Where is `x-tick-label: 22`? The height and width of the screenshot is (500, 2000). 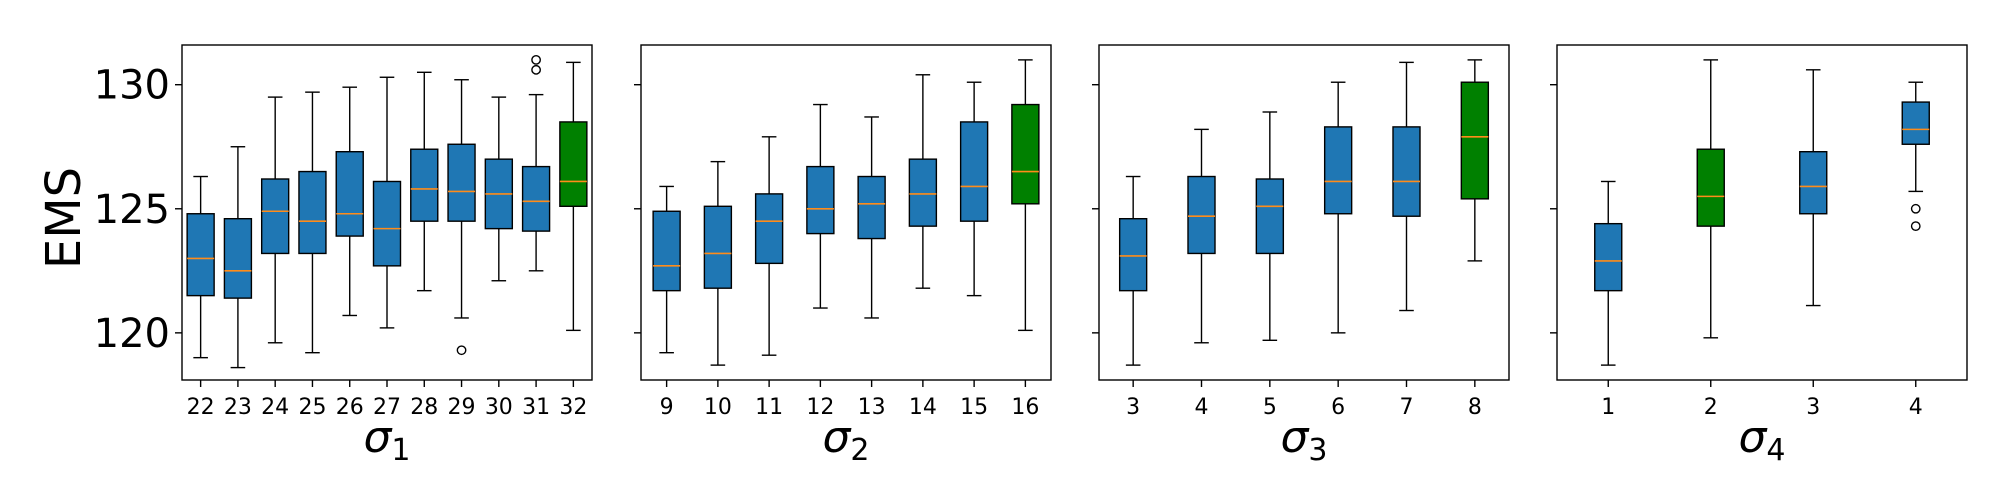 x-tick-label: 22 is located at coordinates (201, 407).